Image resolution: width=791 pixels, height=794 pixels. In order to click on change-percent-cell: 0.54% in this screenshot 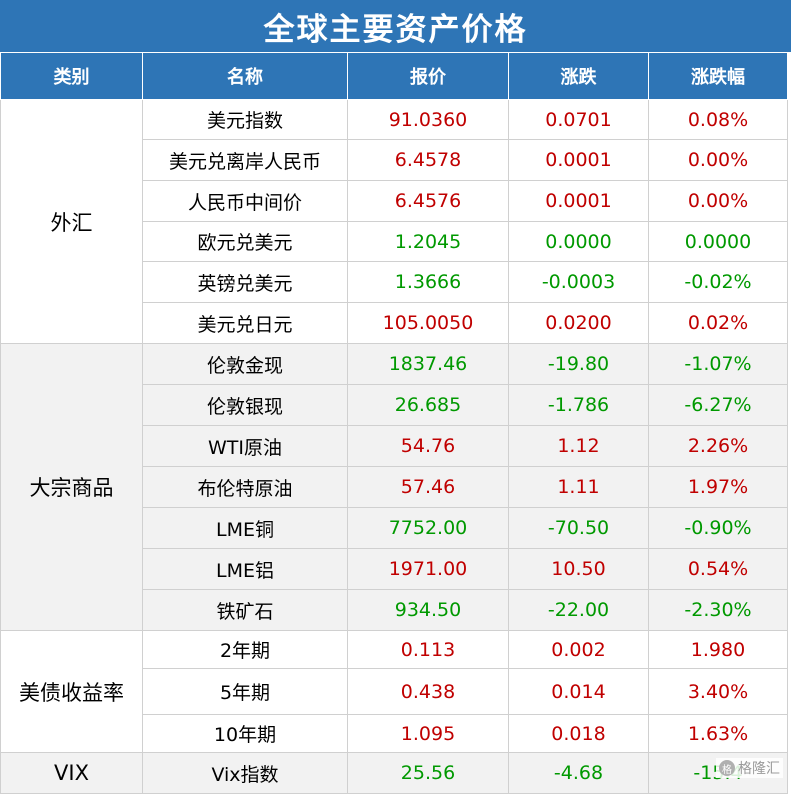, I will do `click(718, 569)`.